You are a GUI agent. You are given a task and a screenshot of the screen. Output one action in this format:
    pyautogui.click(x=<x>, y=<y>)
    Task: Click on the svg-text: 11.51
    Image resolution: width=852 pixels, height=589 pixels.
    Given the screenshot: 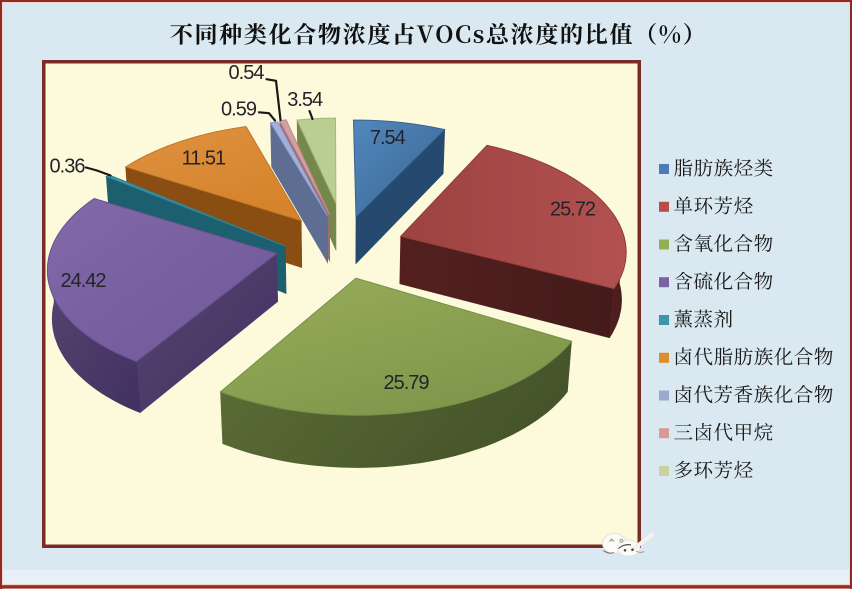 What is the action you would take?
    pyautogui.click(x=204, y=159)
    